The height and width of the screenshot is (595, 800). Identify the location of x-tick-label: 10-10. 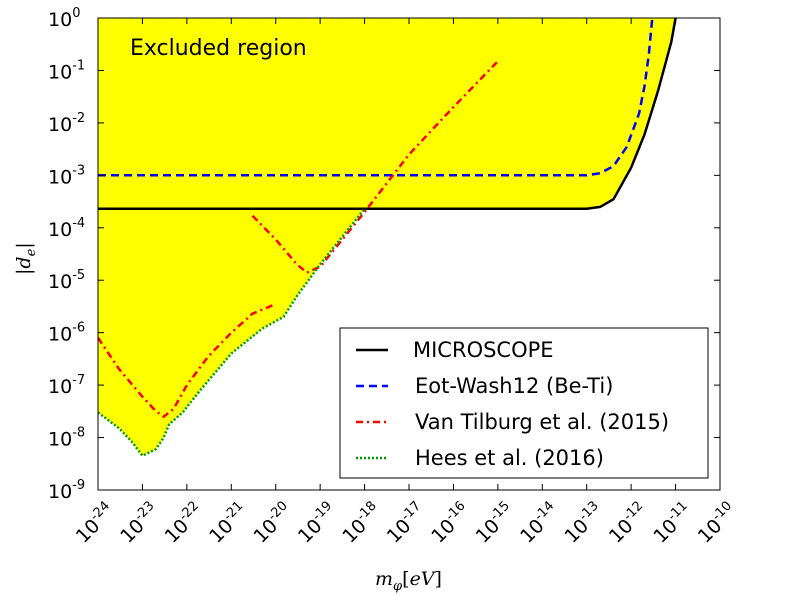
(716, 522).